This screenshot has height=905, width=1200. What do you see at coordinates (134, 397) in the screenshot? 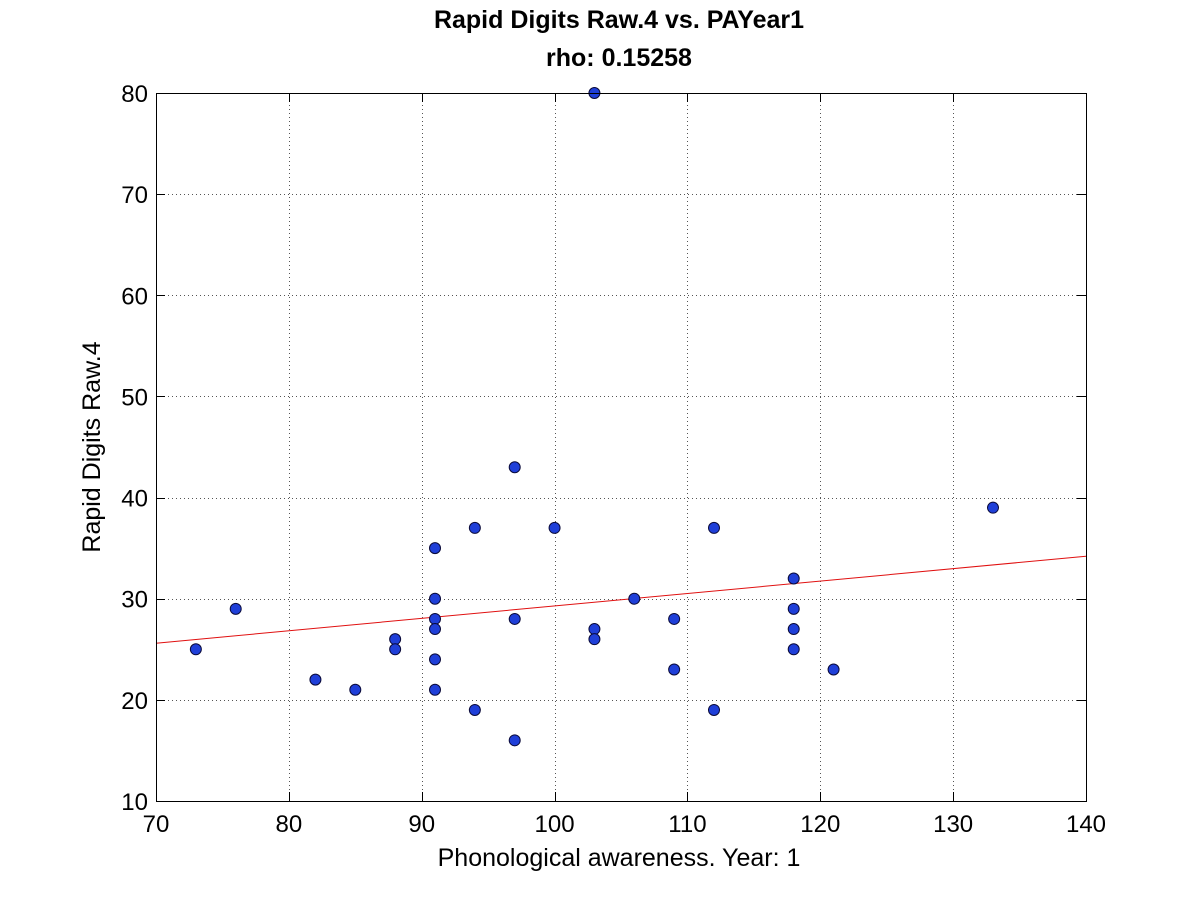
I see `y-tick-label: 50` at bounding box center [134, 397].